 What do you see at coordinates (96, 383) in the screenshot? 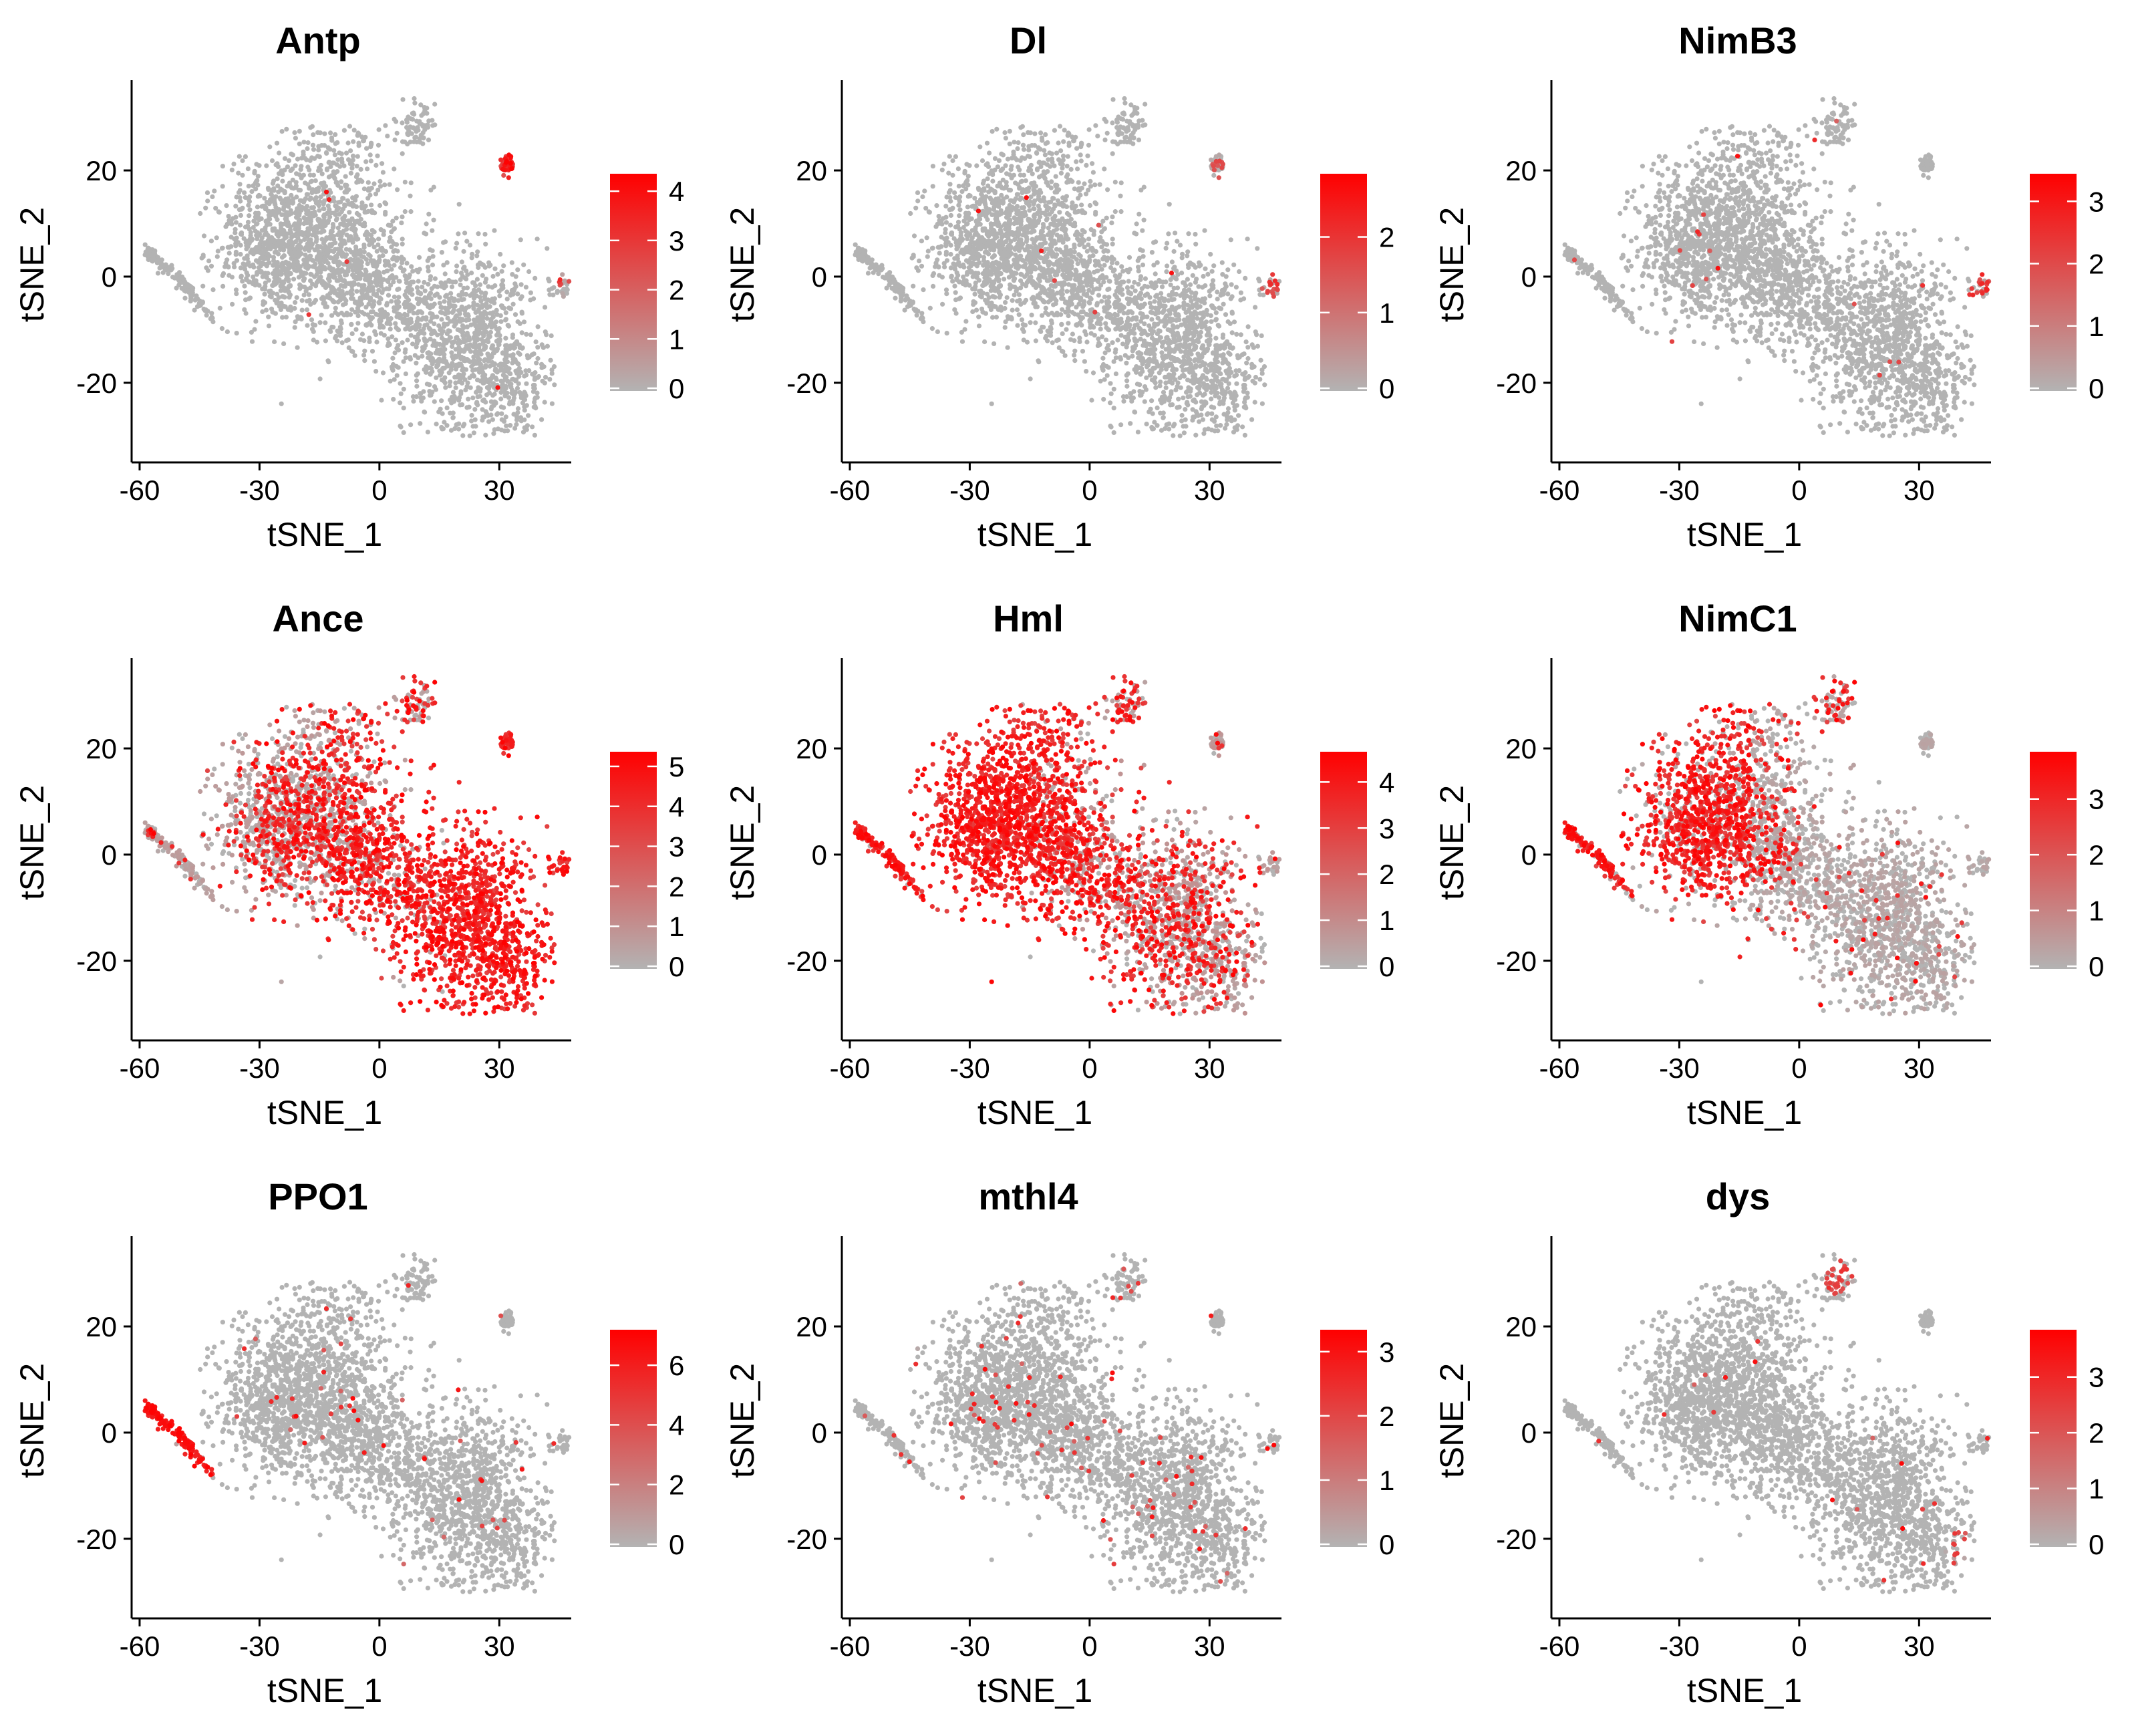
I see `y-tick-label: -20` at bounding box center [96, 383].